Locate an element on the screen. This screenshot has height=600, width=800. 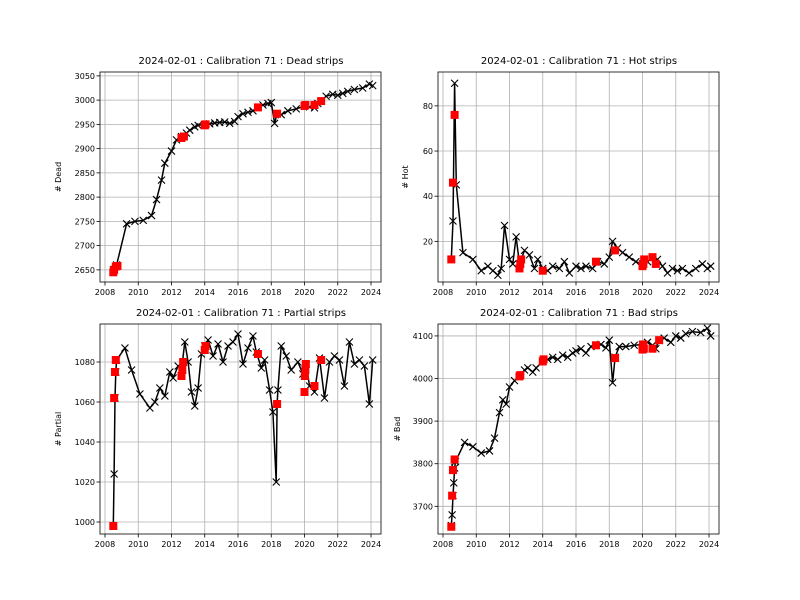
y-tick-label: 3050 is located at coordinates (85, 76).